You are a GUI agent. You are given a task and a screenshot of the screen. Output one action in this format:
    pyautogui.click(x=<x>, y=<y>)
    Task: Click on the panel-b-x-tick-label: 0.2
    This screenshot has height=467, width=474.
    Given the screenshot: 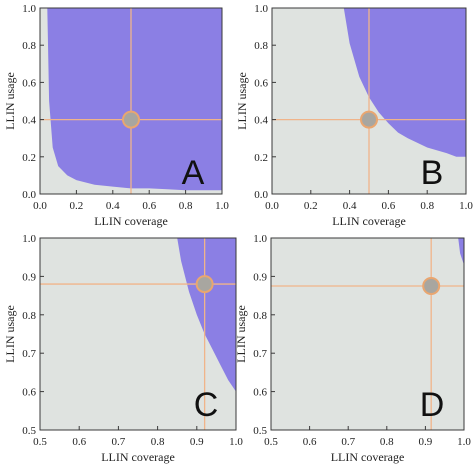 What is the action you would take?
    pyautogui.click(x=311, y=206)
    